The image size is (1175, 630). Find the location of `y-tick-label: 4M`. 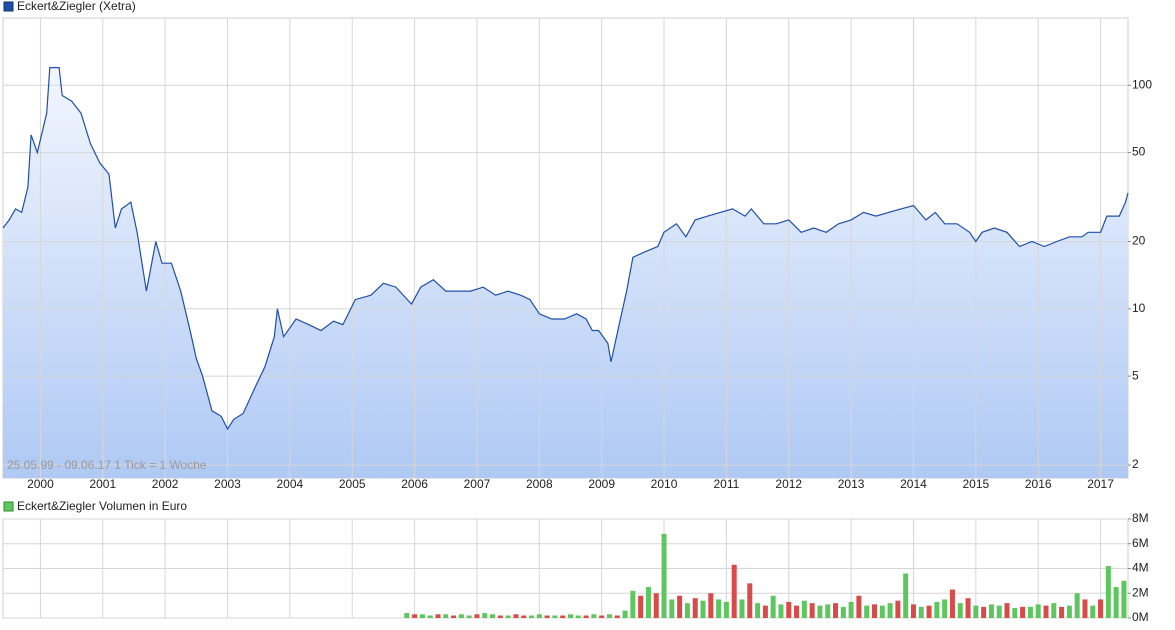

y-tick-label: 4M is located at coordinates (1140, 568).